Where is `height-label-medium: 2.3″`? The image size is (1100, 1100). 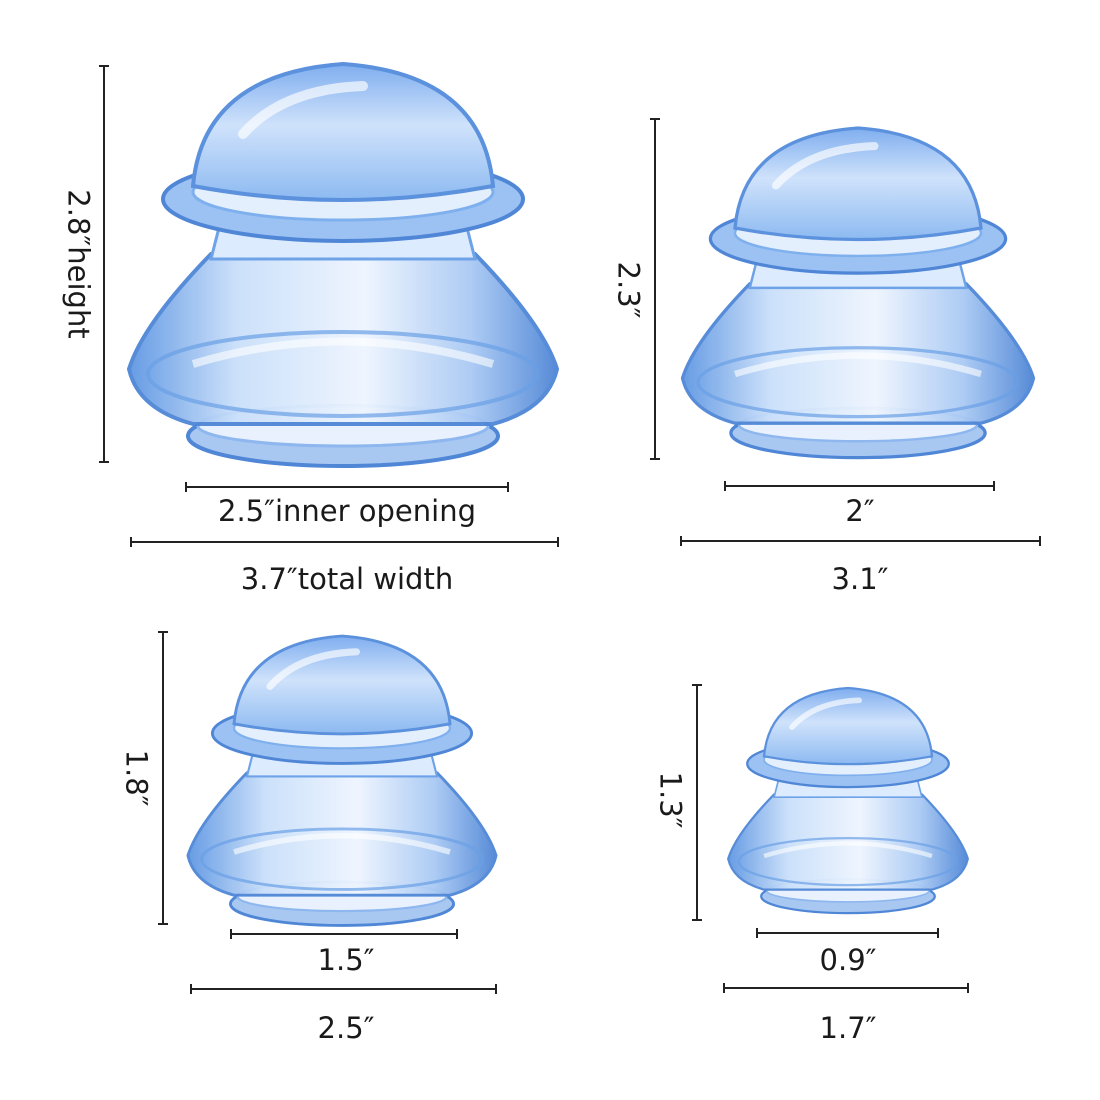
height-label-medium: 2.3″ is located at coordinates (628, 290).